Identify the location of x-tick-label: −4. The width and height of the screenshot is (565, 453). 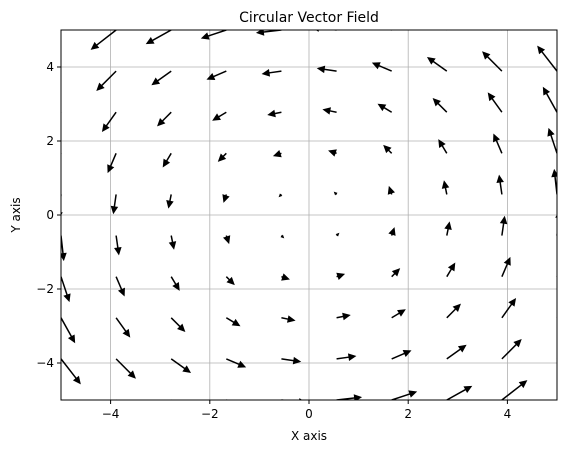
(111, 414).